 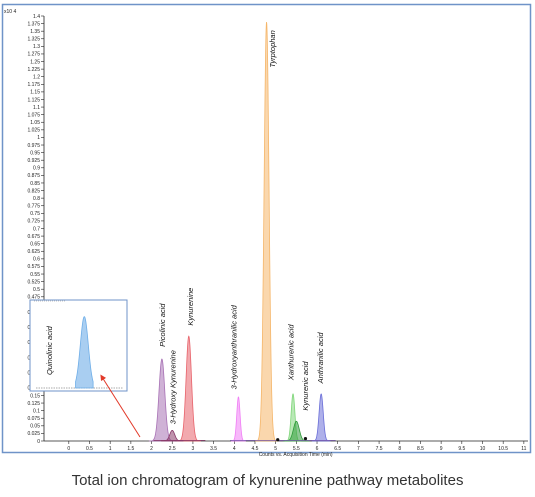 I want to click on y-tick-label: 1.375, so click(x=33, y=24).